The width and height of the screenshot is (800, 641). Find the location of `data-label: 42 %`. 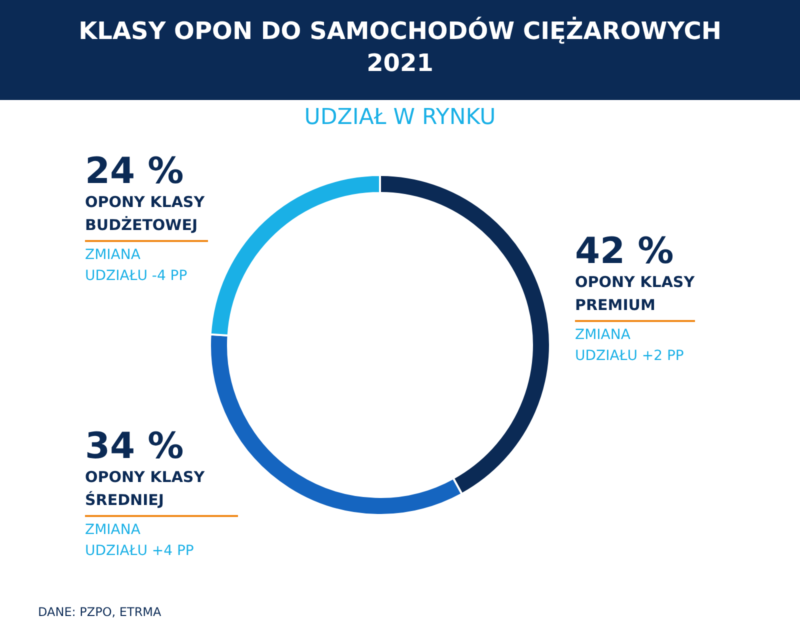

data-label: 42 % is located at coordinates (624, 251).